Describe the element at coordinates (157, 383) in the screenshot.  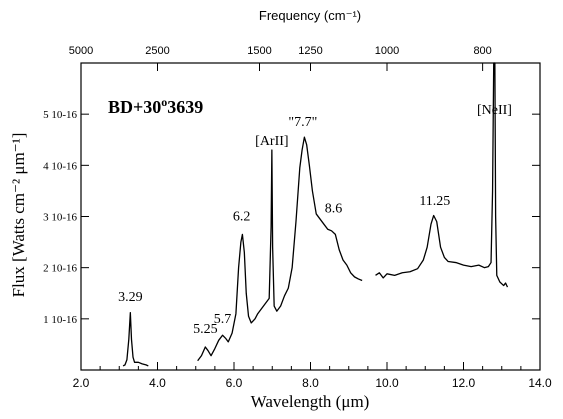
I see `x-tick-label-1: 4.0` at that location.